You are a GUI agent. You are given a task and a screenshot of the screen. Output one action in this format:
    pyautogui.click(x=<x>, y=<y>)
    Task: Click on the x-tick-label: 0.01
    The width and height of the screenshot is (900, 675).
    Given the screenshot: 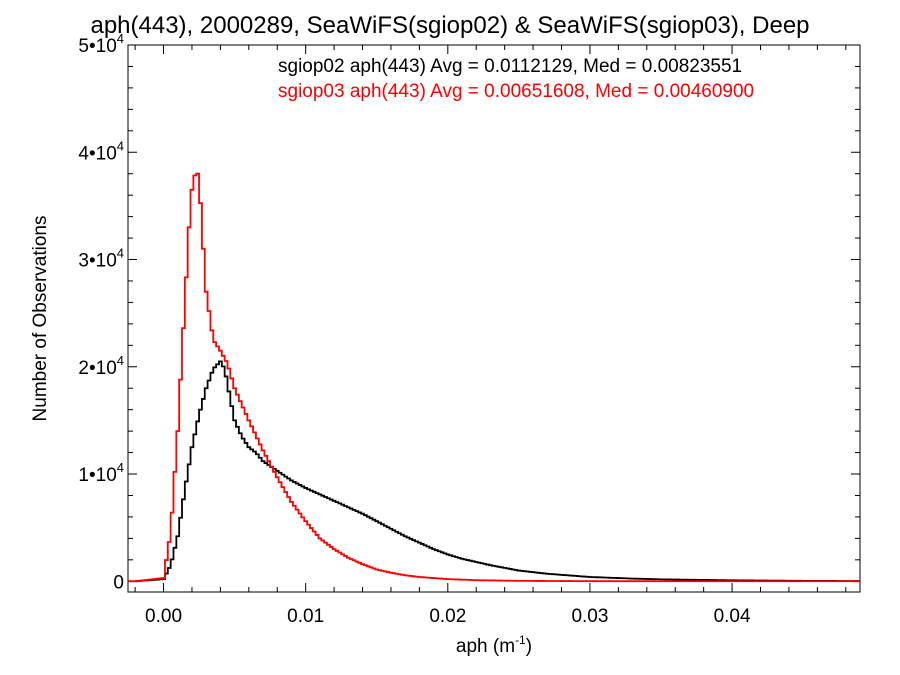 What is the action you would take?
    pyautogui.click(x=305, y=616)
    